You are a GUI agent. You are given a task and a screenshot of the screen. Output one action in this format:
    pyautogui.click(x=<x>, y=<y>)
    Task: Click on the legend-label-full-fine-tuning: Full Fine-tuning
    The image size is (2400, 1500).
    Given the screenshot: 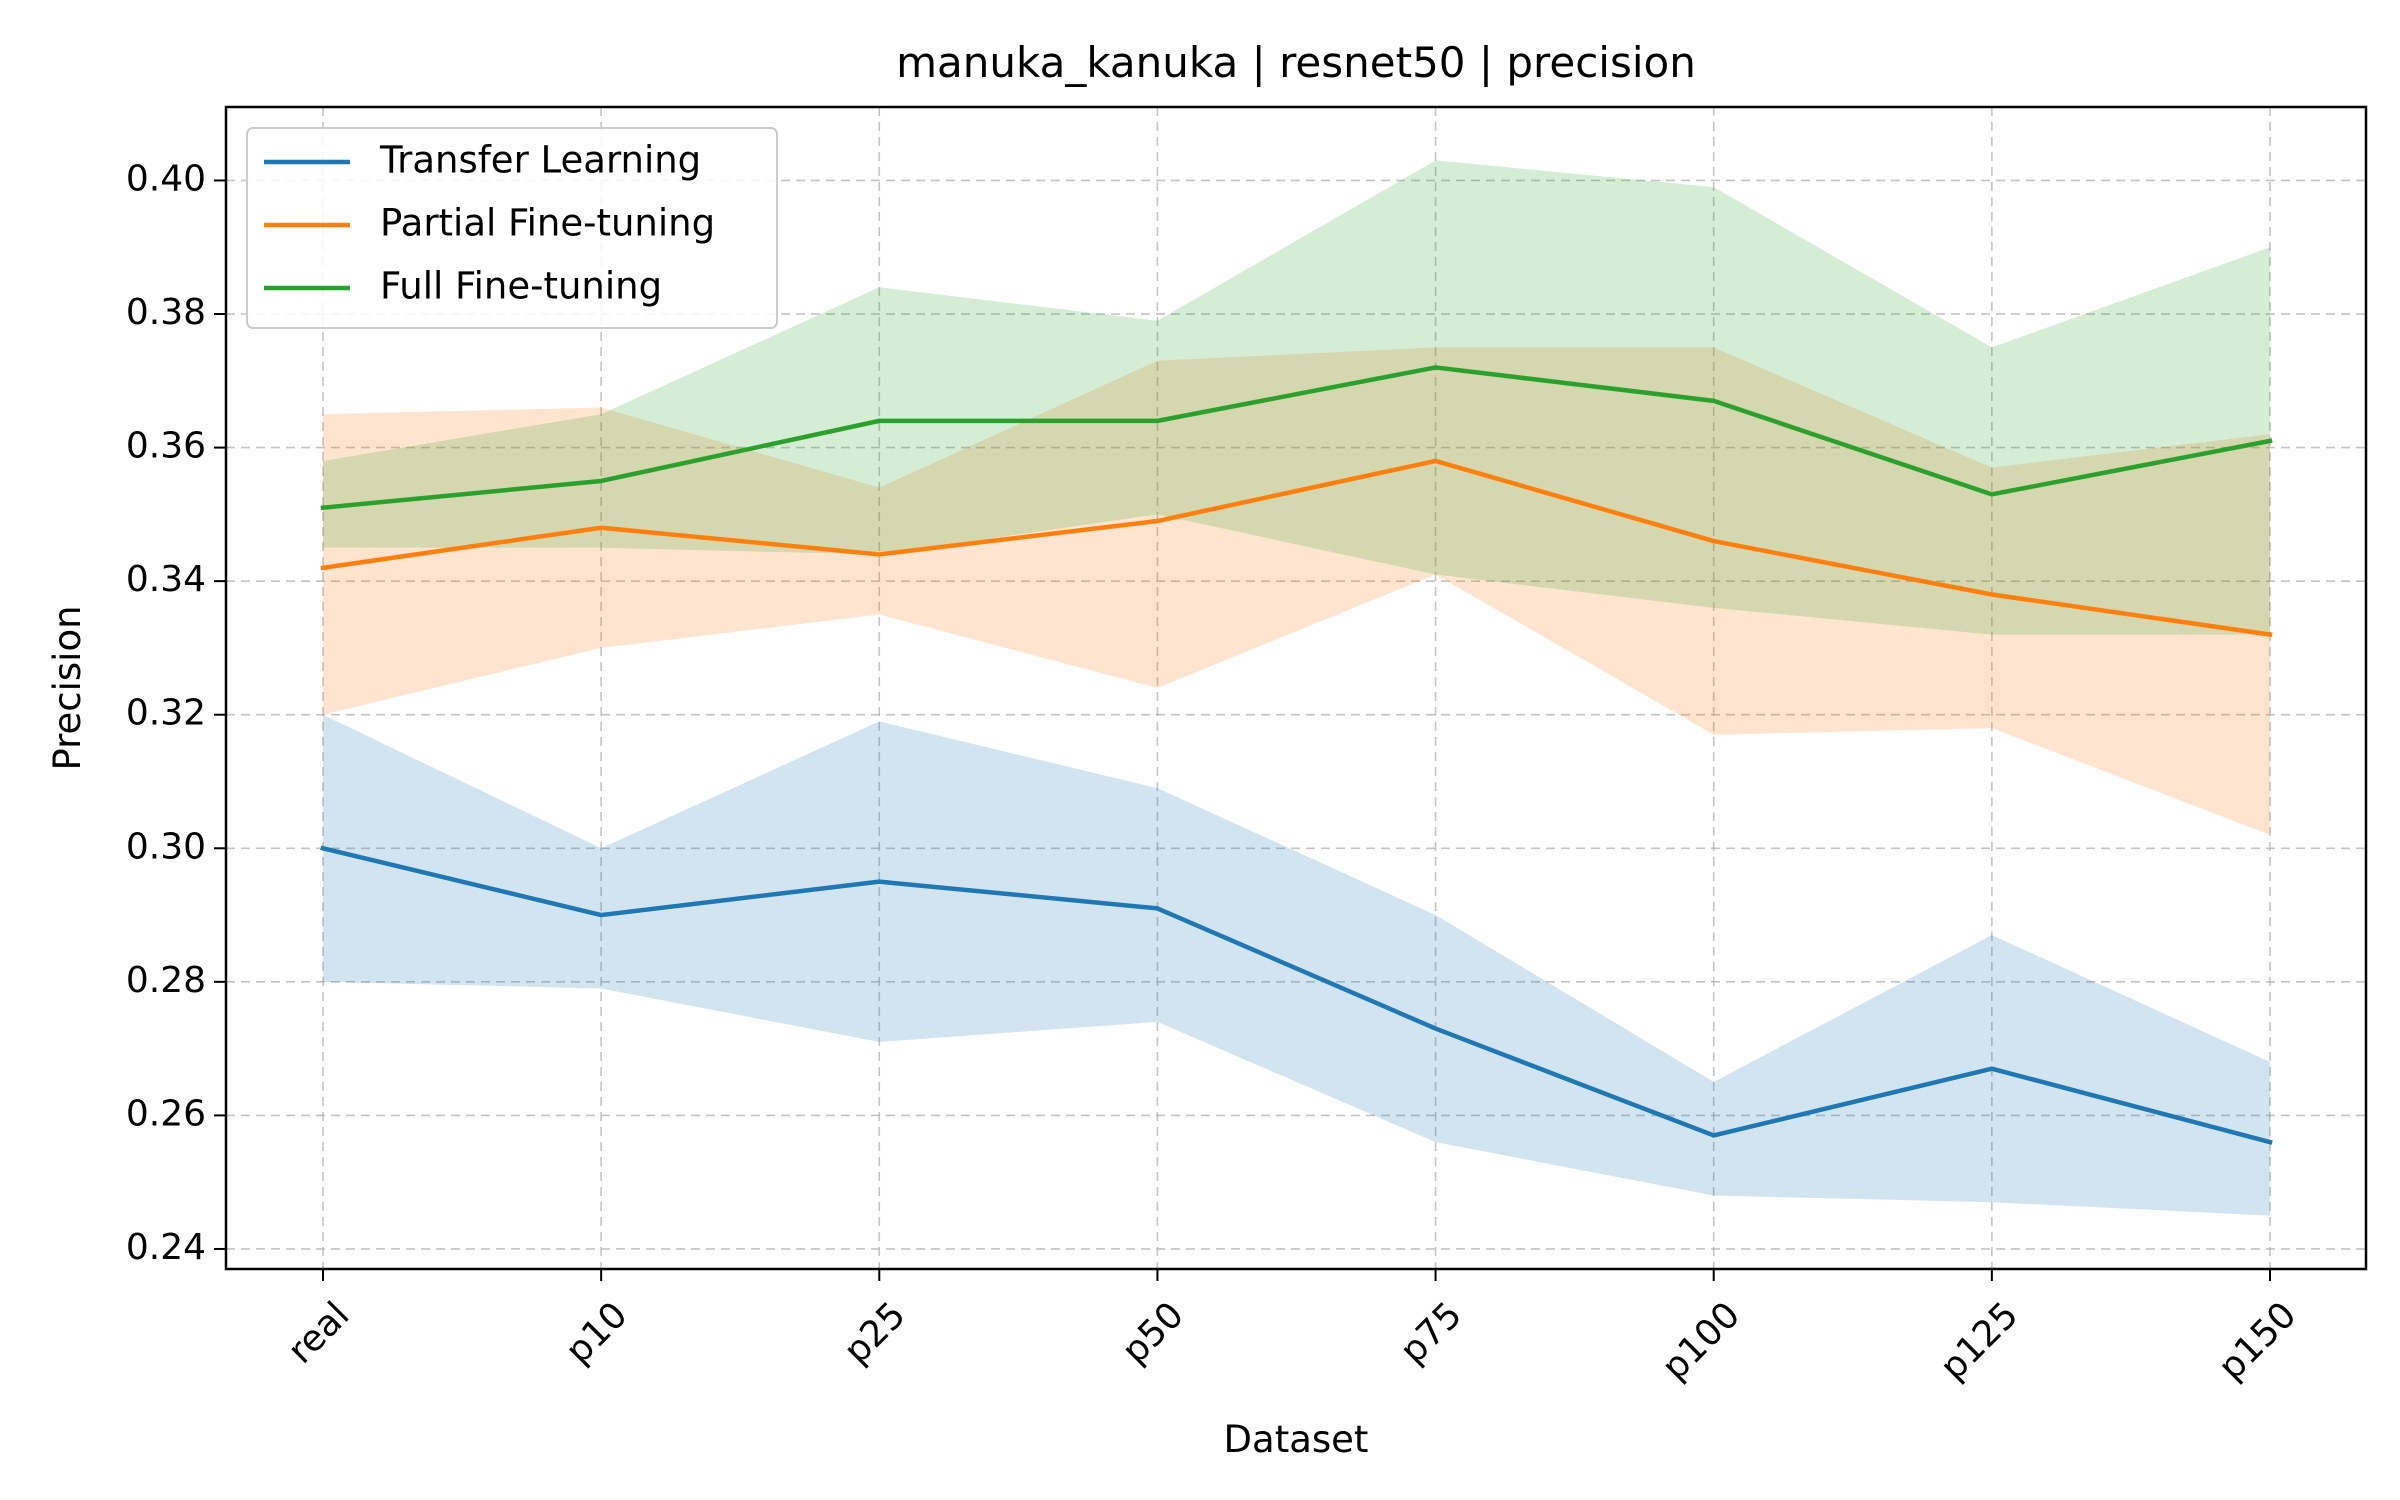 What is the action you would take?
    pyautogui.click(x=521, y=286)
    